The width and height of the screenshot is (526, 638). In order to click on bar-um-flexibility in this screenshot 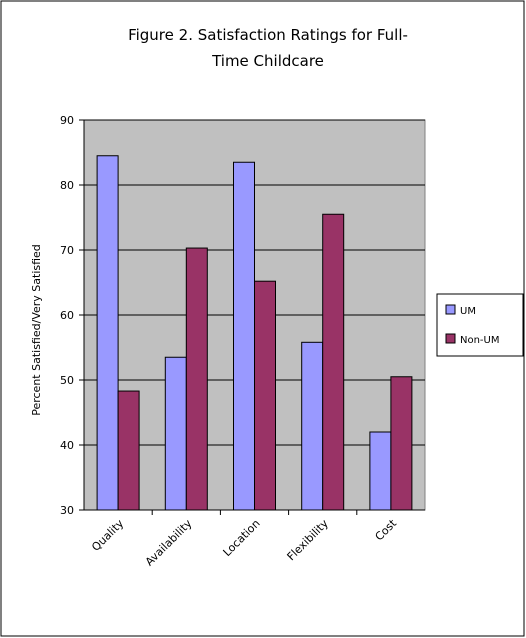, I will do `click(312, 426)`.